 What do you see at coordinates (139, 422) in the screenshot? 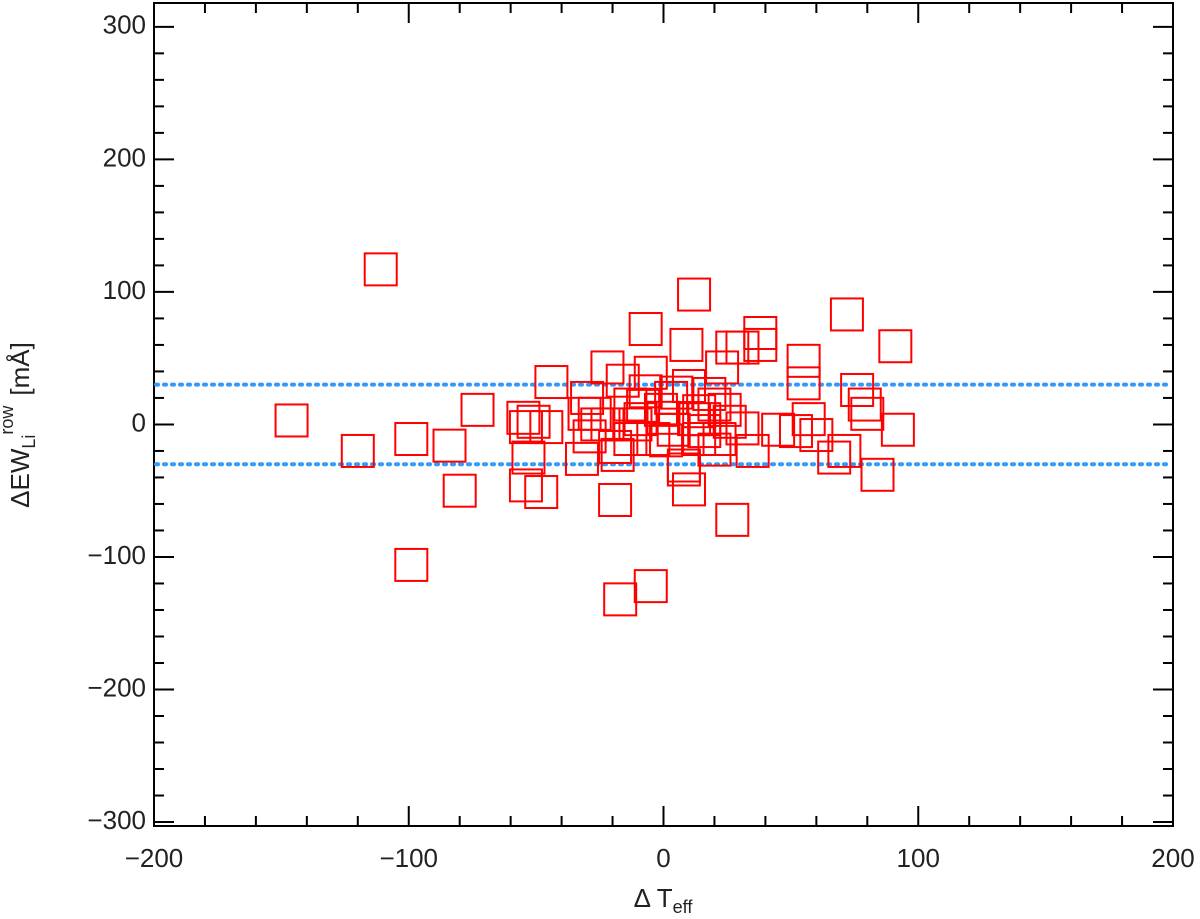
I see `y-tick-label: 0` at bounding box center [139, 422].